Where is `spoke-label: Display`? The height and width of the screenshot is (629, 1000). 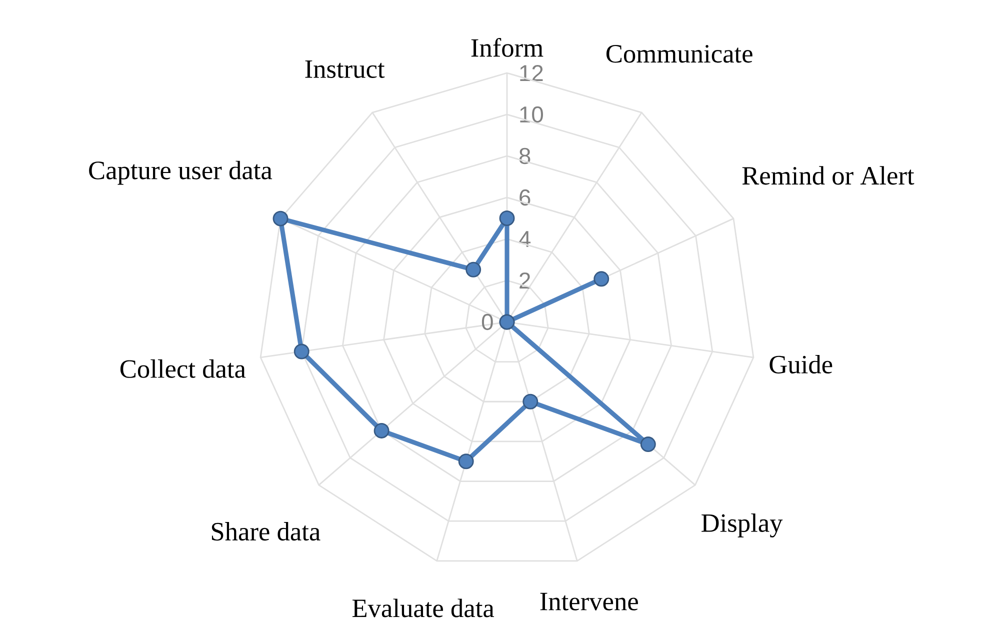 spoke-label: Display is located at coordinates (742, 525).